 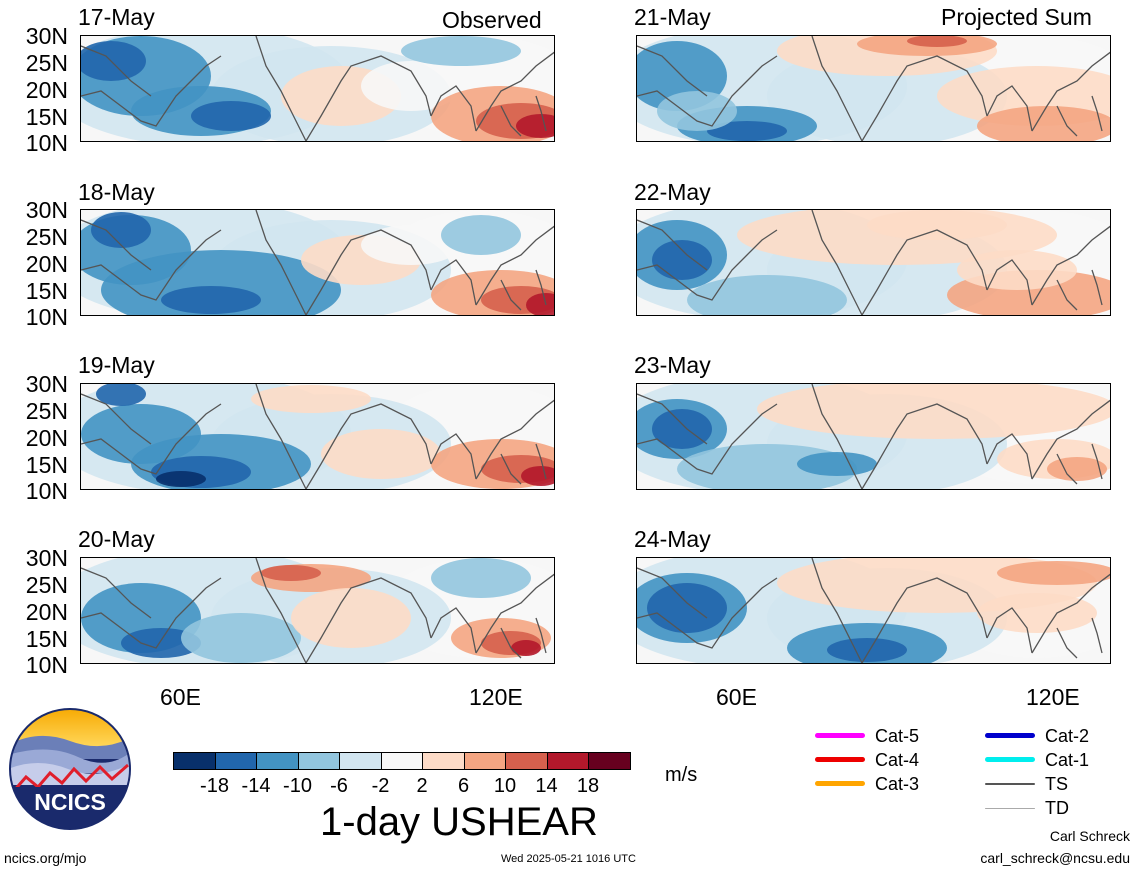 I want to click on map-panel-20-may, so click(x=317, y=610).